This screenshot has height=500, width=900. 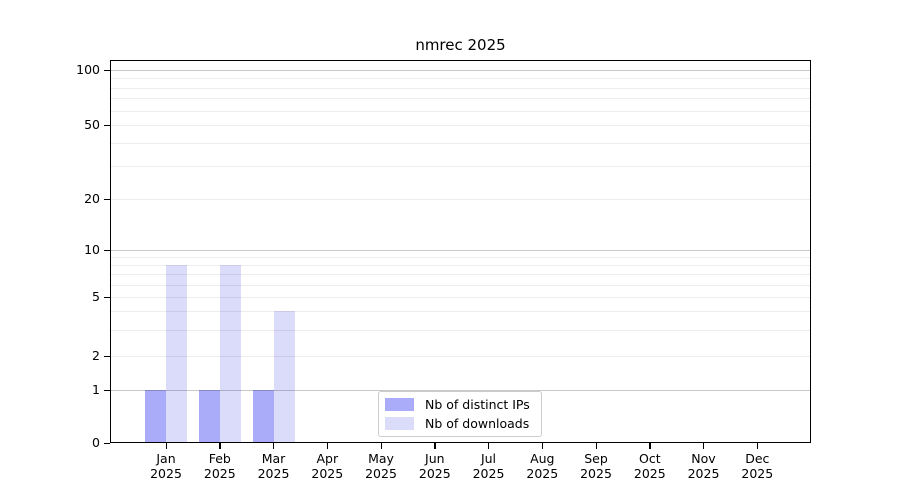 What do you see at coordinates (166, 466) in the screenshot?
I see `x-tick-label: Jan 2025` at bounding box center [166, 466].